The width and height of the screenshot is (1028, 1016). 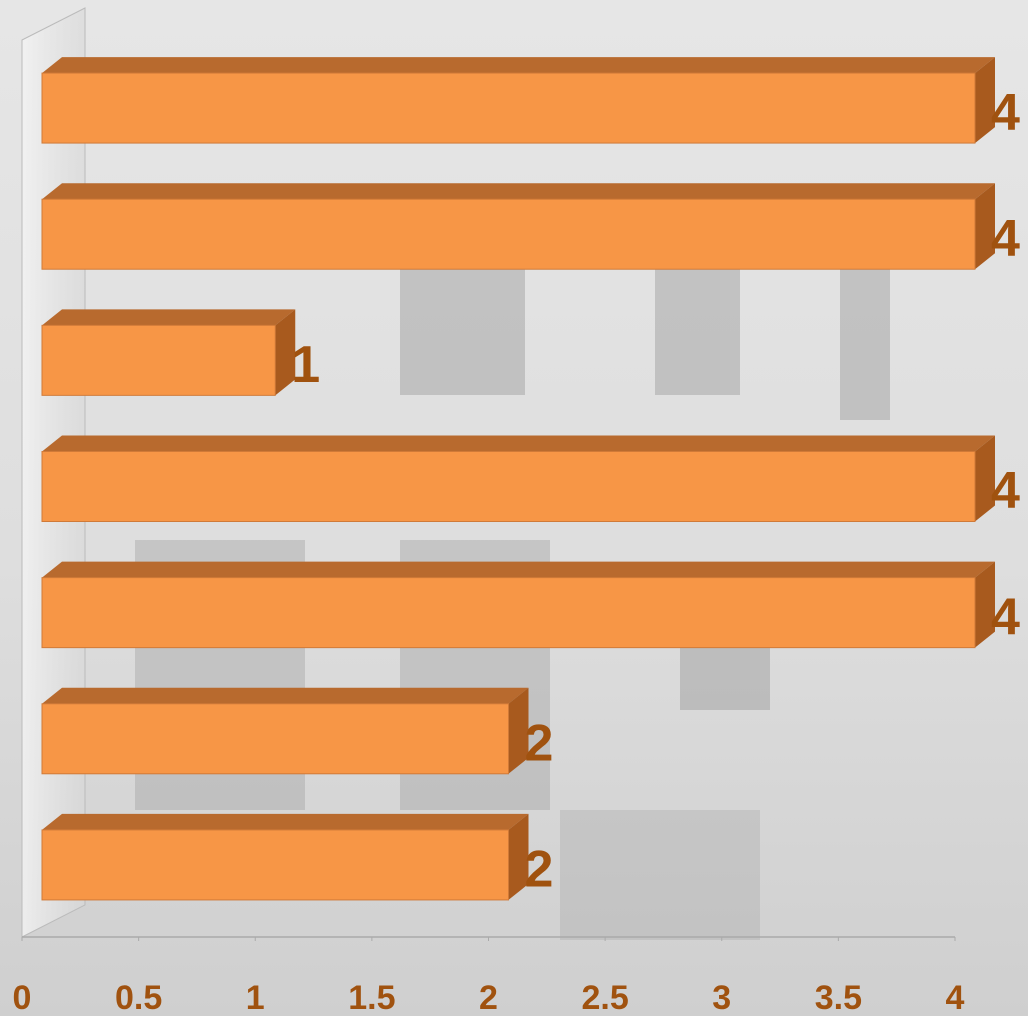 What do you see at coordinates (305, 365) in the screenshot?
I see `data-label: 1` at bounding box center [305, 365].